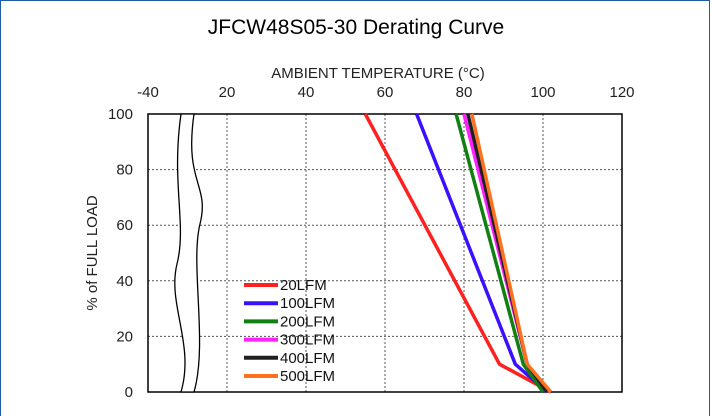 The height and width of the screenshot is (416, 712). What do you see at coordinates (511, 253) in the screenshot?
I see `series-line-500LFM` at bounding box center [511, 253].